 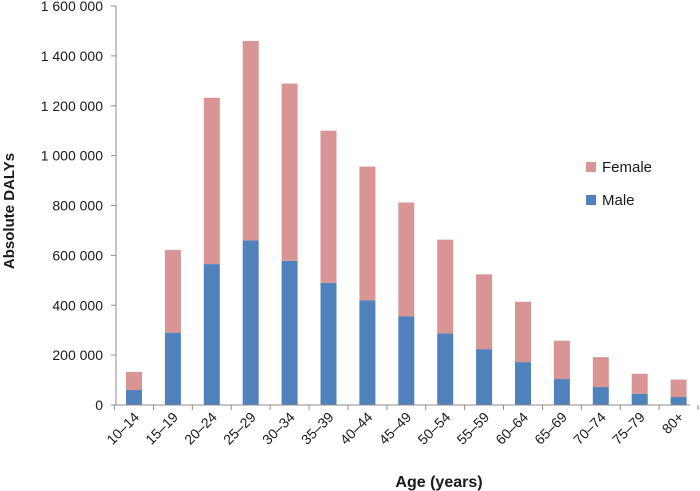 What do you see at coordinates (72, 56) in the screenshot?
I see `y-tick-label: 1 400 000` at bounding box center [72, 56].